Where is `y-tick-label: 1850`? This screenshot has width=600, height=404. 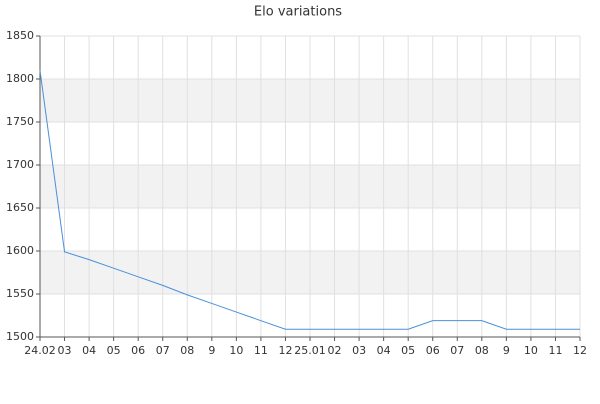 y-tick-label: 1850 is located at coordinates (20, 35).